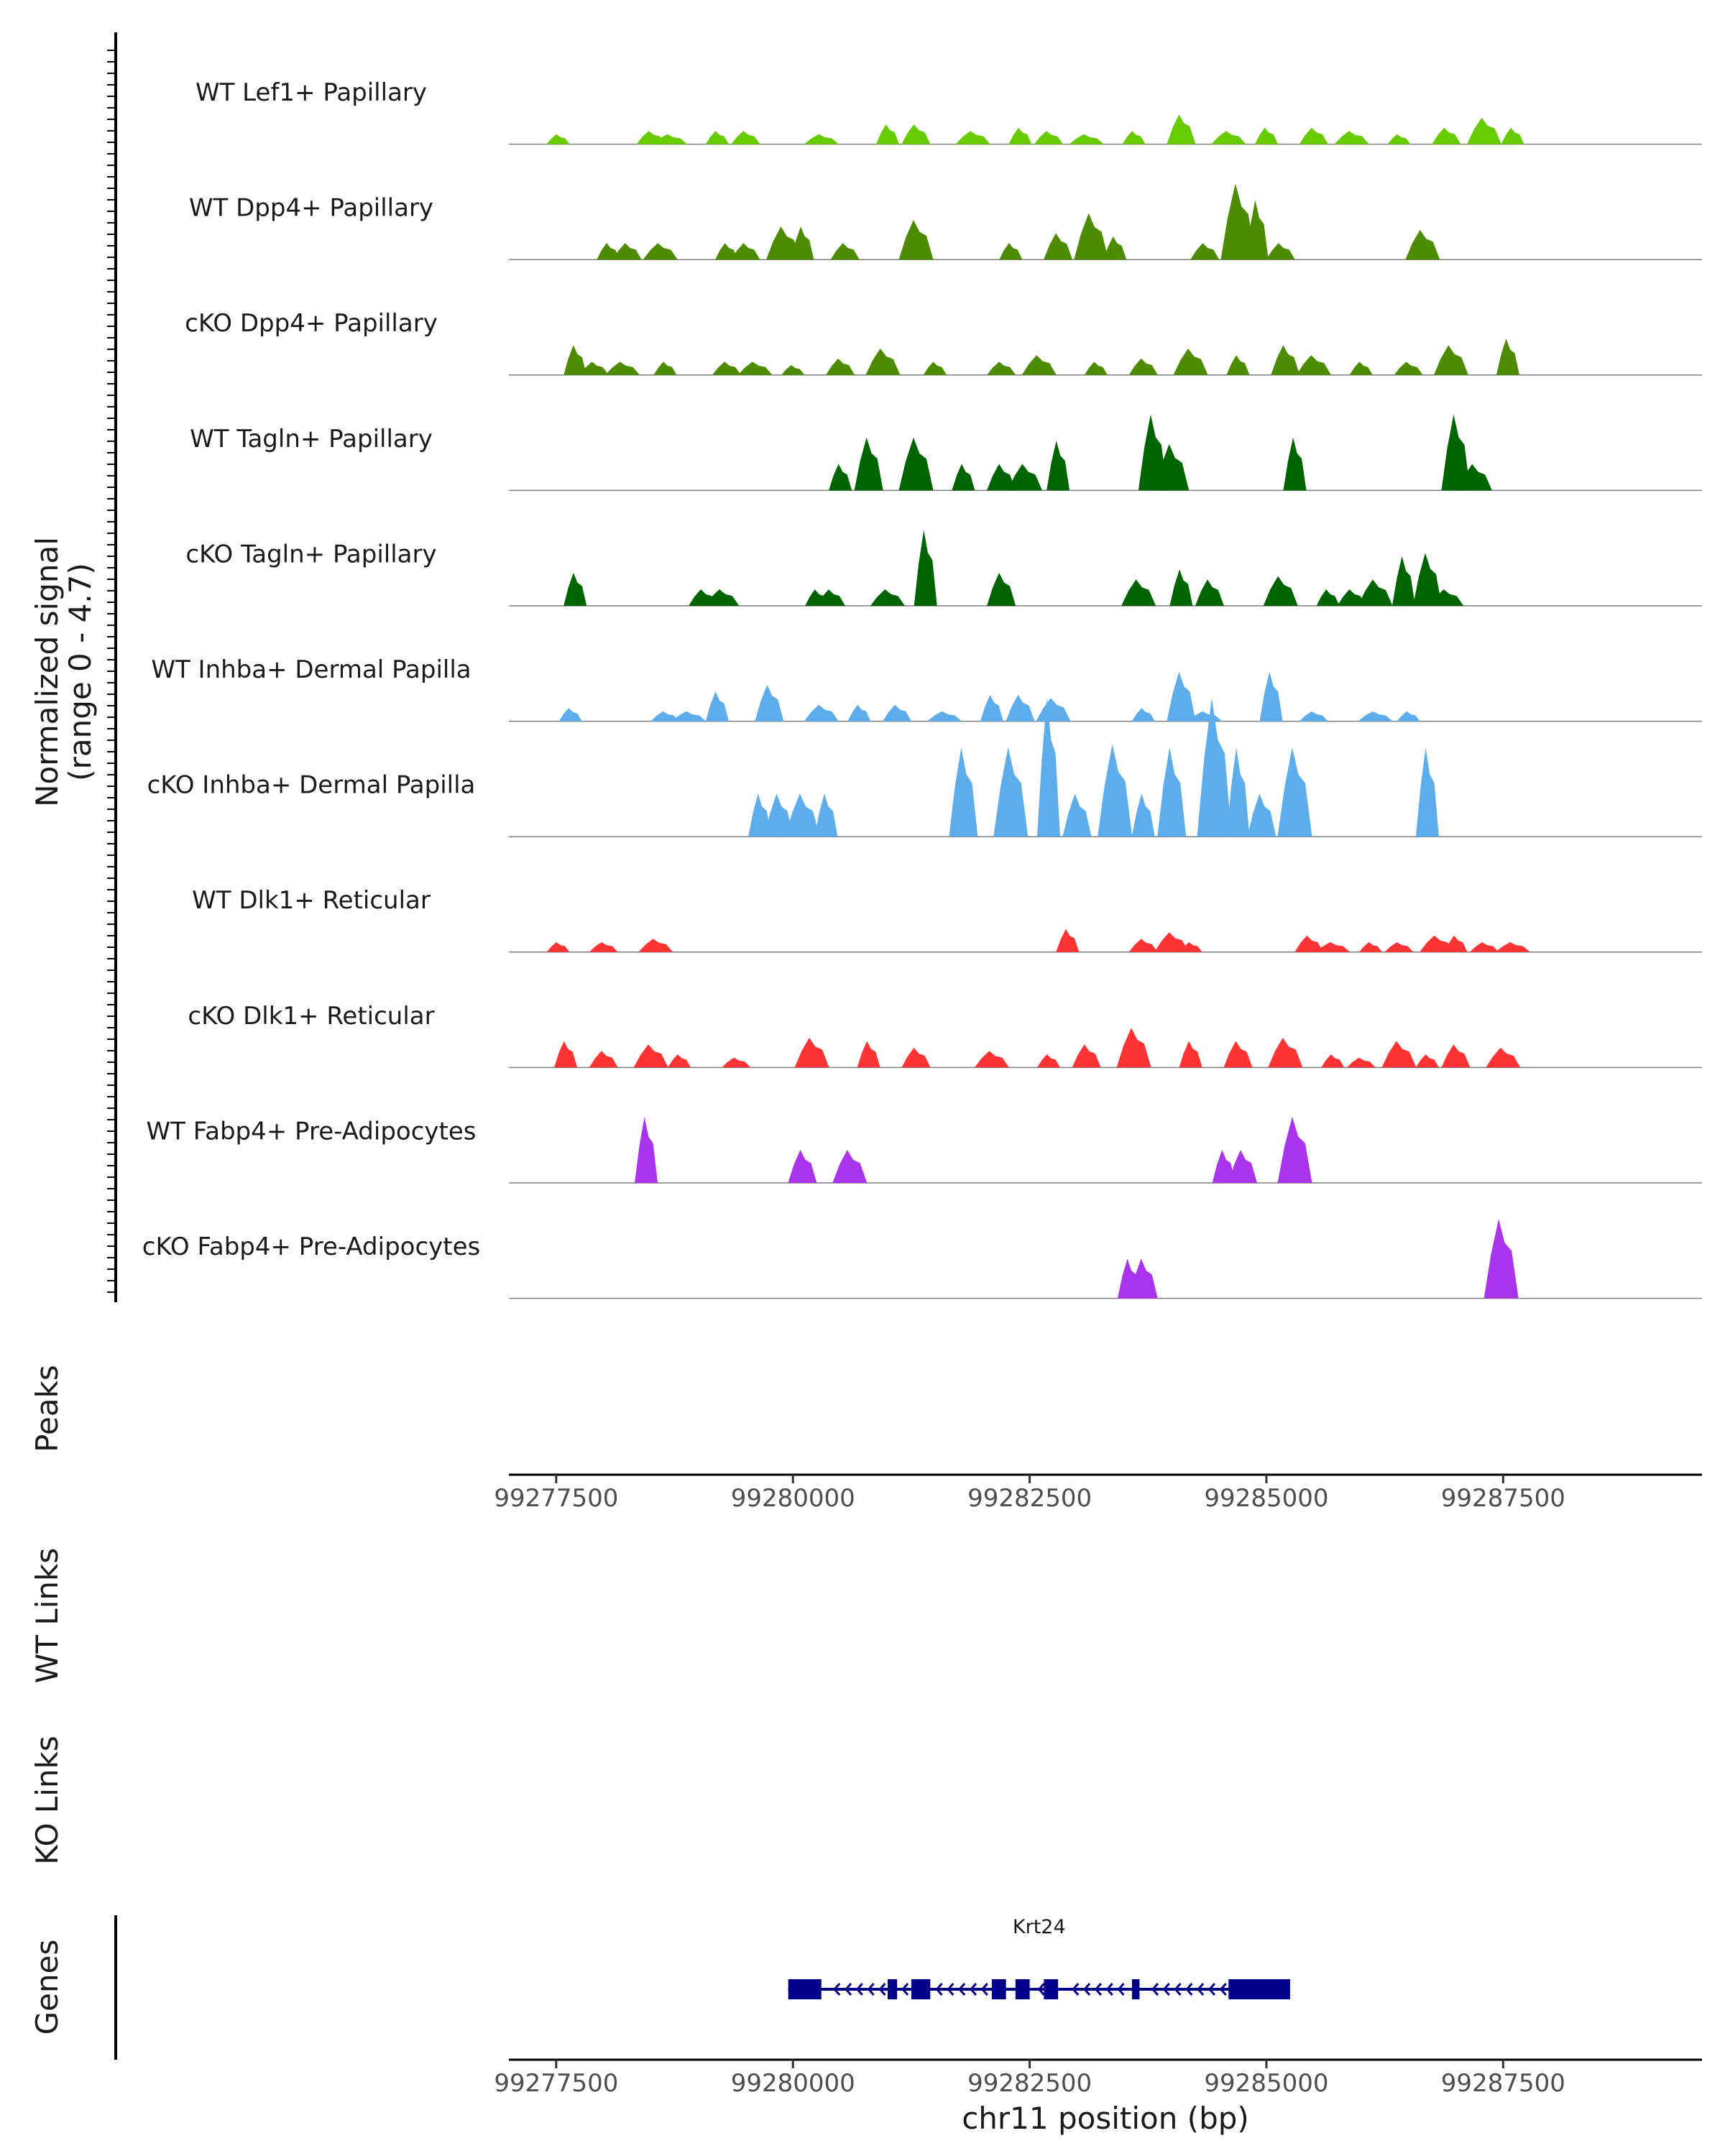  Describe the element at coordinates (111, 671) in the screenshot. I see `coverage-y-ticks` at that location.